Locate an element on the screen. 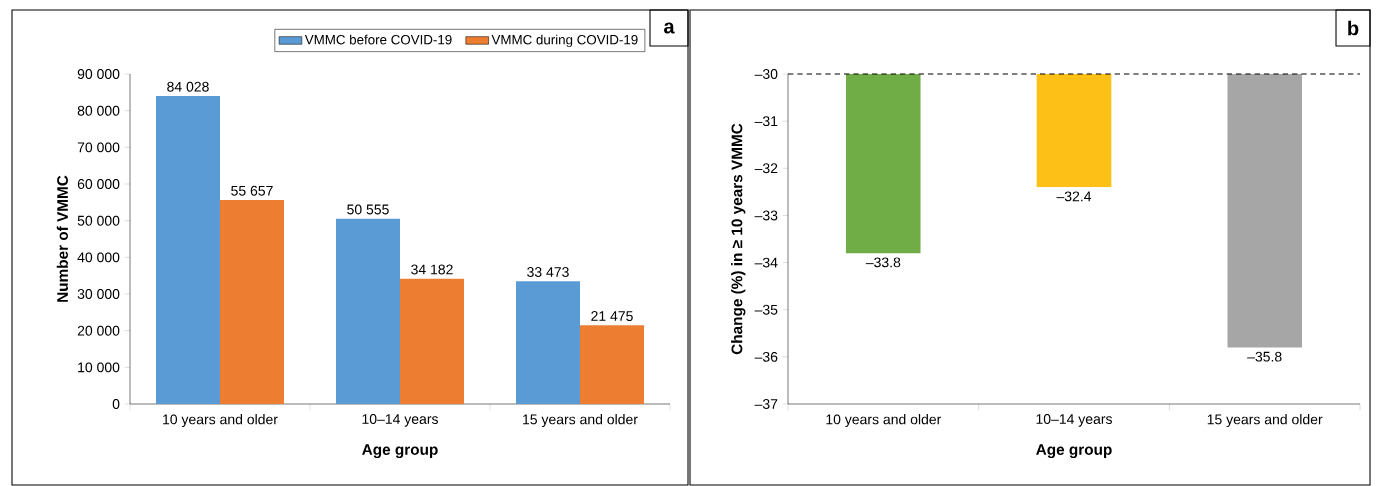 This screenshot has width=1378, height=486. data-label: 84 028 is located at coordinates (188, 86).